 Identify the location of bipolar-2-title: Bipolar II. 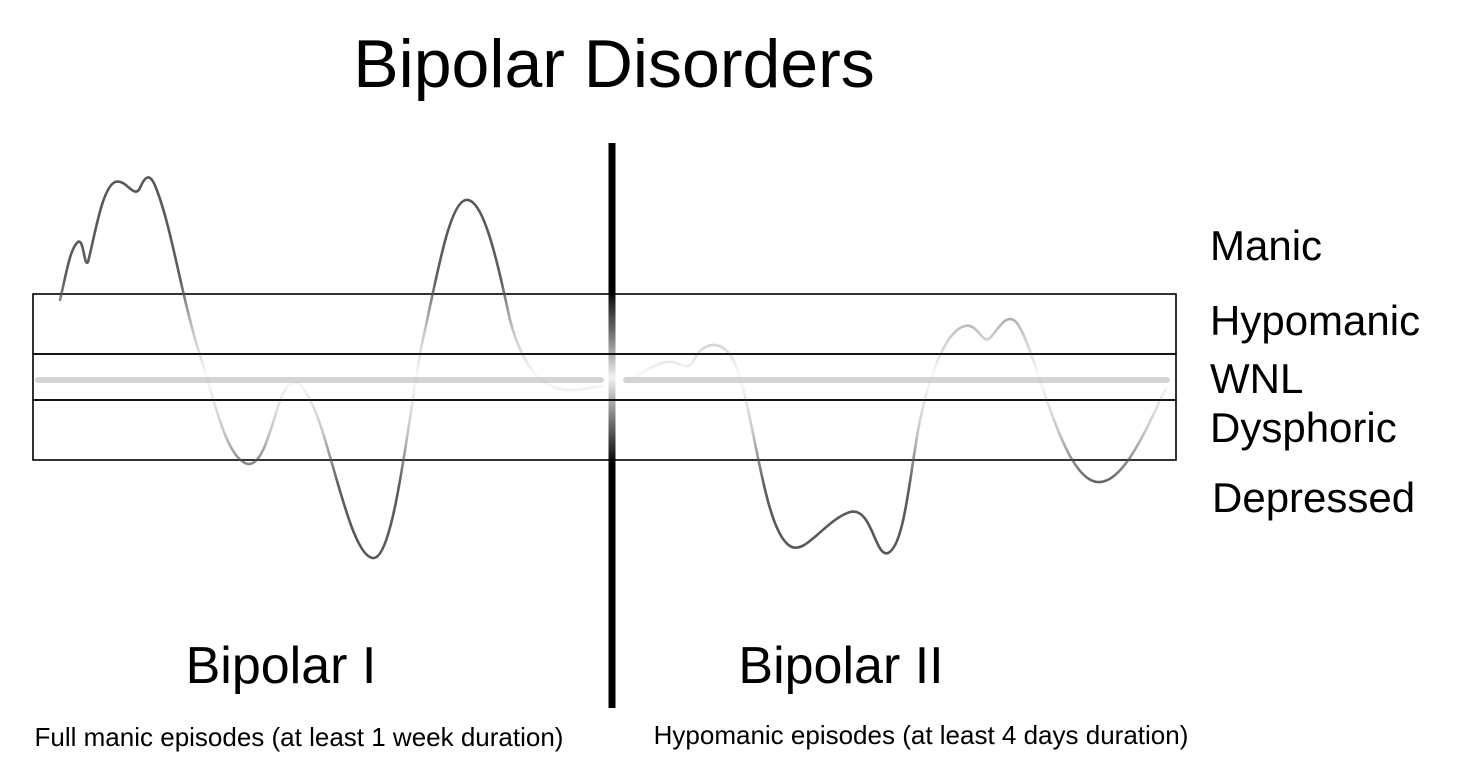
(840, 666).